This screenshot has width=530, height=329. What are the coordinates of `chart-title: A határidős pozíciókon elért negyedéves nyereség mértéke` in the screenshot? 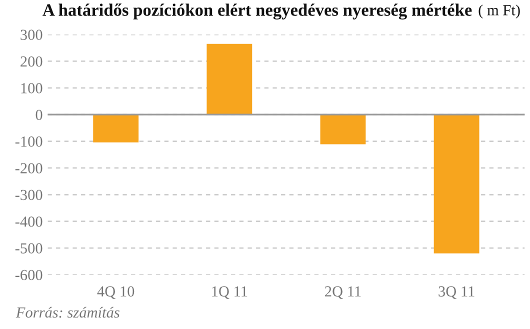 It's located at (257, 11).